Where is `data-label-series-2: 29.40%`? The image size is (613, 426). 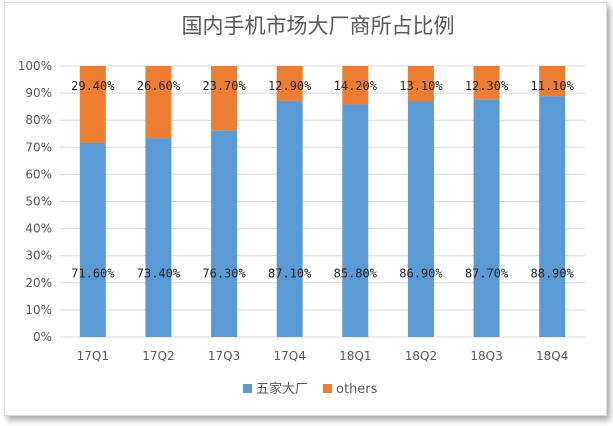
data-label-series-2: 29.40% is located at coordinates (93, 86).